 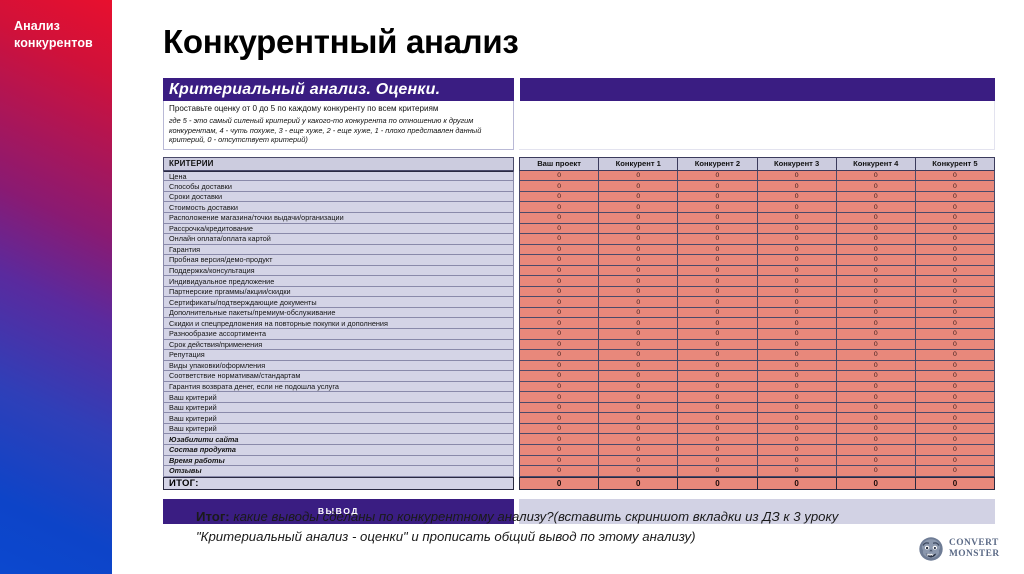 I want to click on criteria-label-cell: Партнерские пргаммы/акции/скидки, so click(x=338, y=292).